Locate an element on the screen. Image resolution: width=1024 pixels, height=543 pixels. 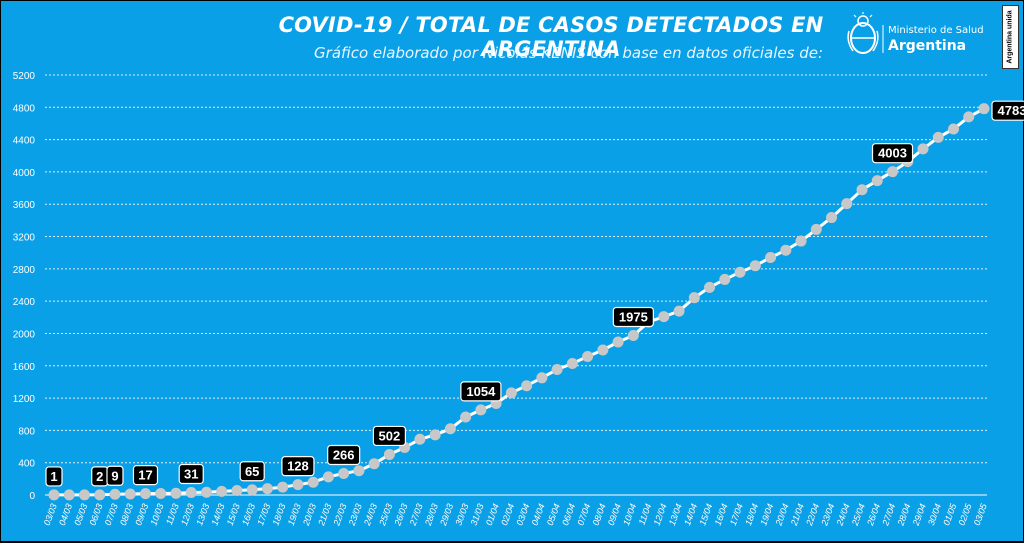
y-tick-label: 800 is located at coordinates (26, 431).